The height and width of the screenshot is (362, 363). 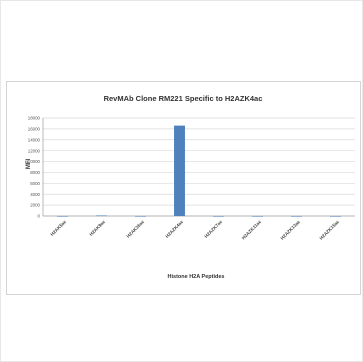 I want to click on x-tick-label: H2AK36ac, so click(x=136, y=229).